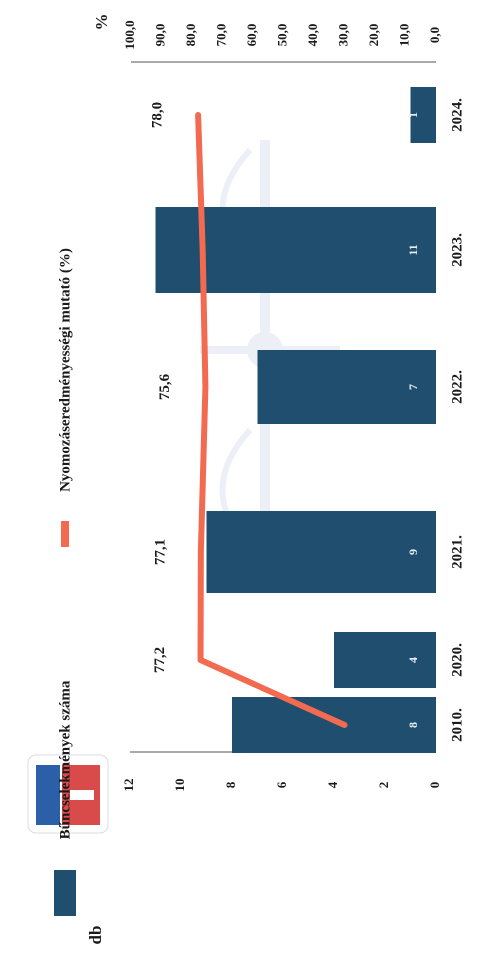 The height and width of the screenshot is (962, 480). I want to click on bar-value-label: 11, so click(413, 249).